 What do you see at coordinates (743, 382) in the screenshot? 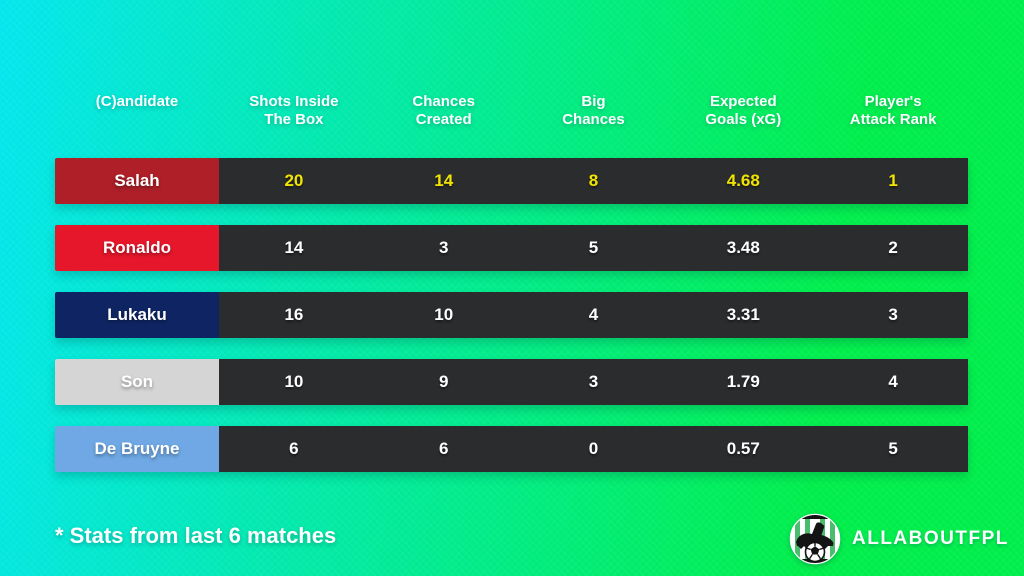
I see `stat-cell: 1.79` at bounding box center [743, 382].